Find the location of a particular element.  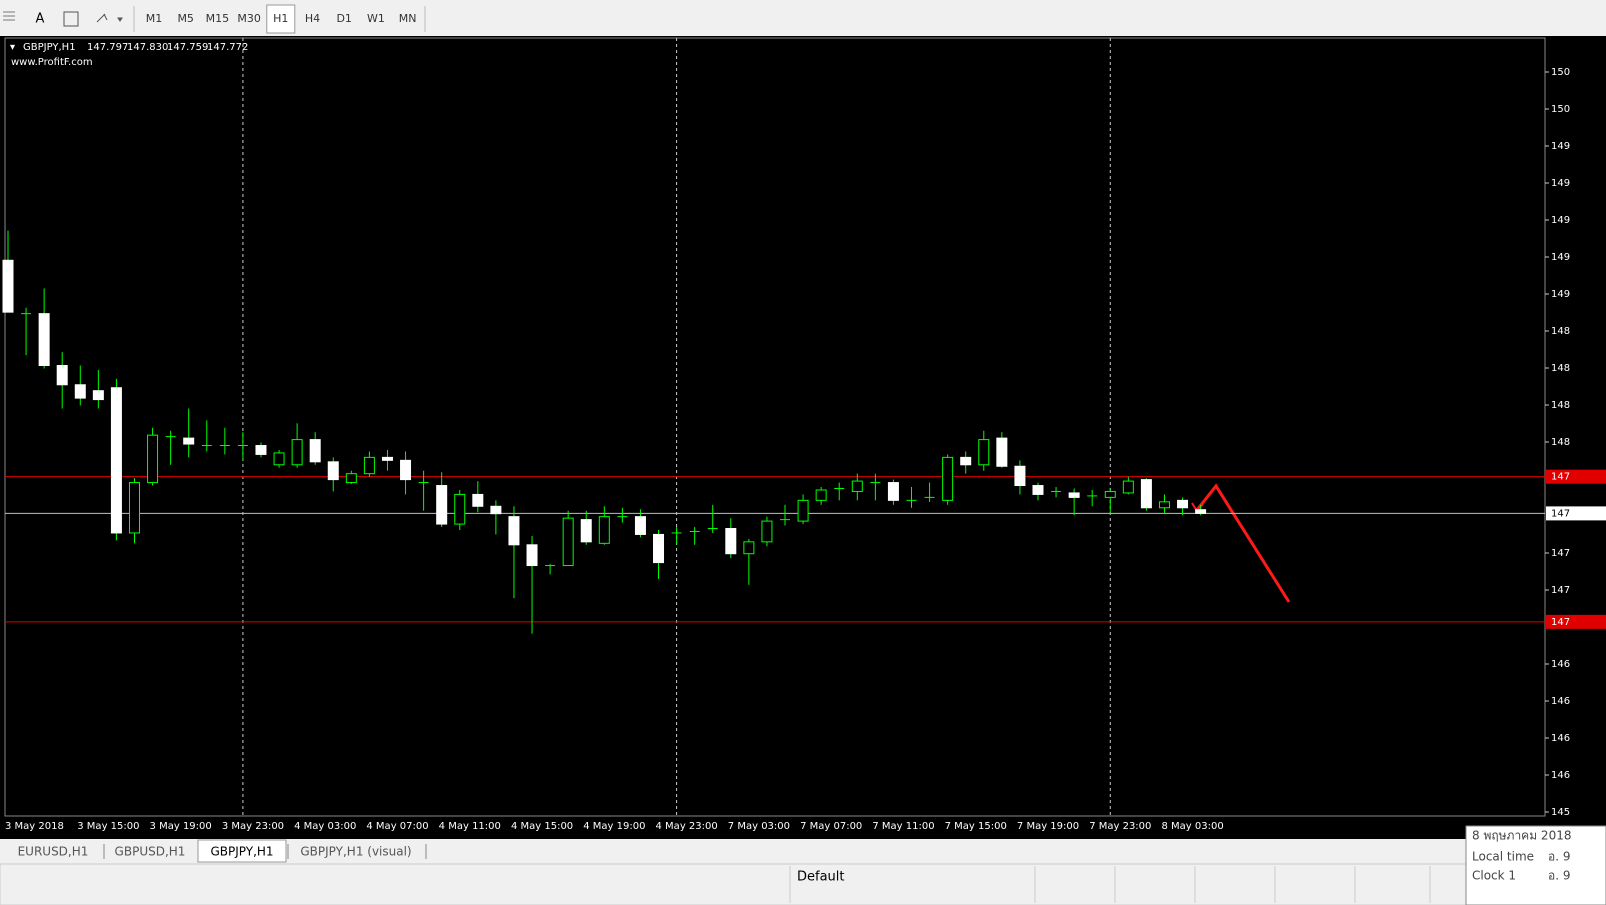

menu-icon is located at coordinates (9, 16).